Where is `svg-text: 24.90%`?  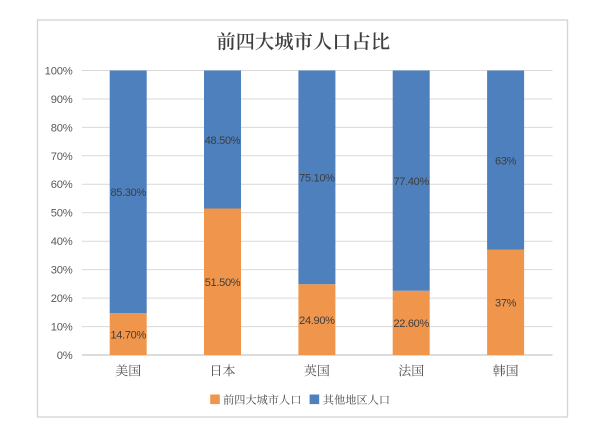 svg-text: 24.90% is located at coordinates (317, 321).